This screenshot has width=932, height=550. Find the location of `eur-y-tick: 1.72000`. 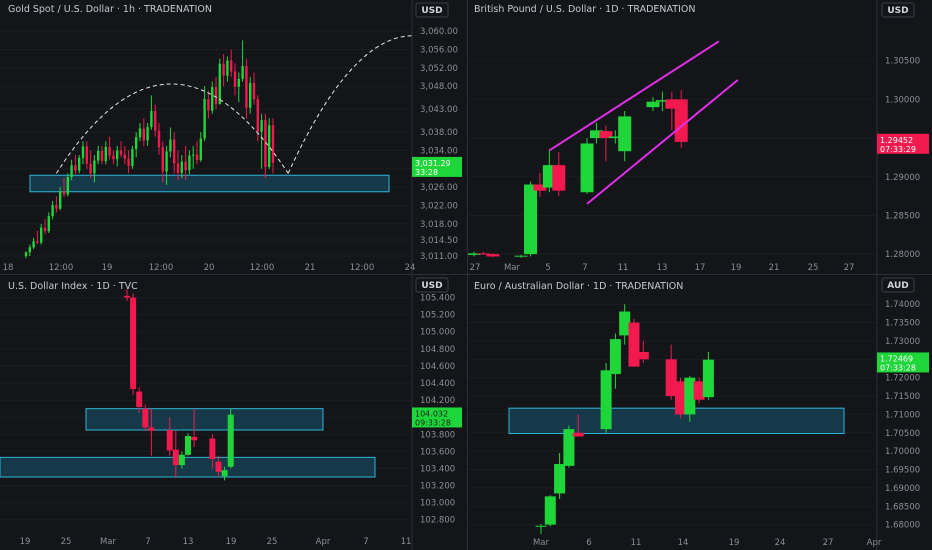

eur-y-tick: 1.72000 is located at coordinates (902, 379).